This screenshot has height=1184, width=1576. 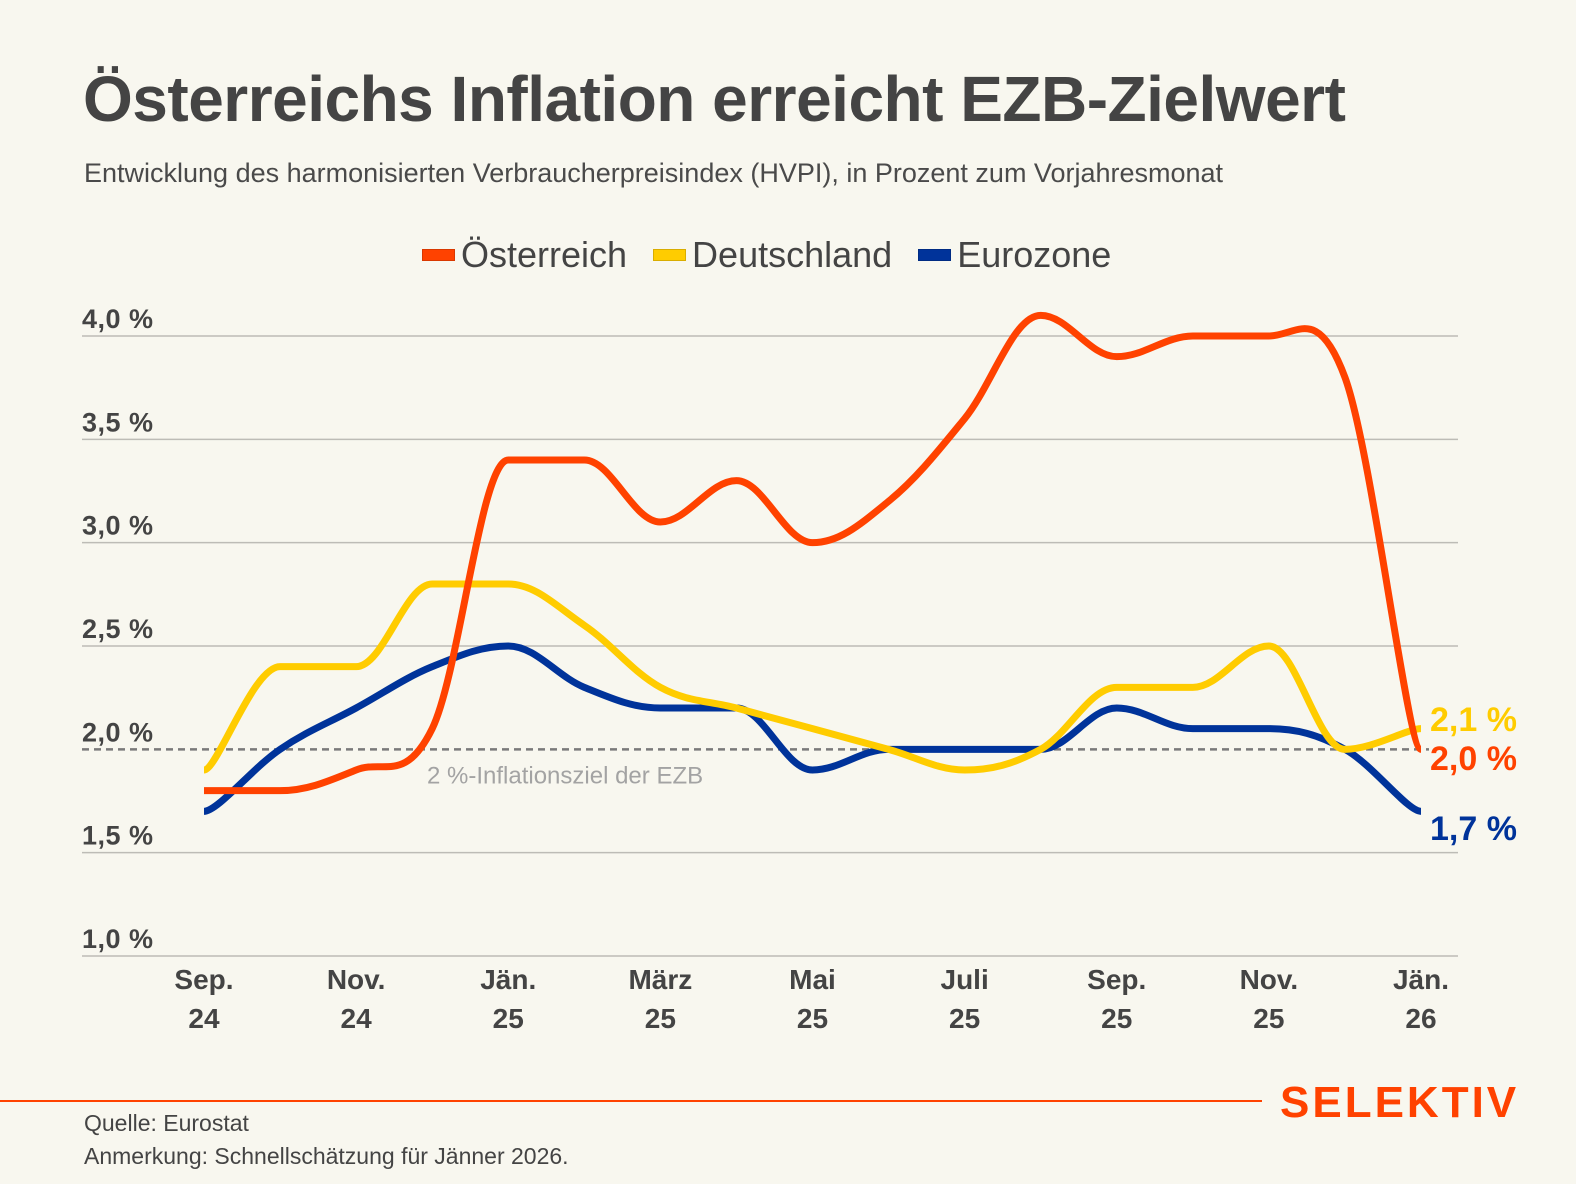 I want to click on series-line-germany, so click(x=812, y=677).